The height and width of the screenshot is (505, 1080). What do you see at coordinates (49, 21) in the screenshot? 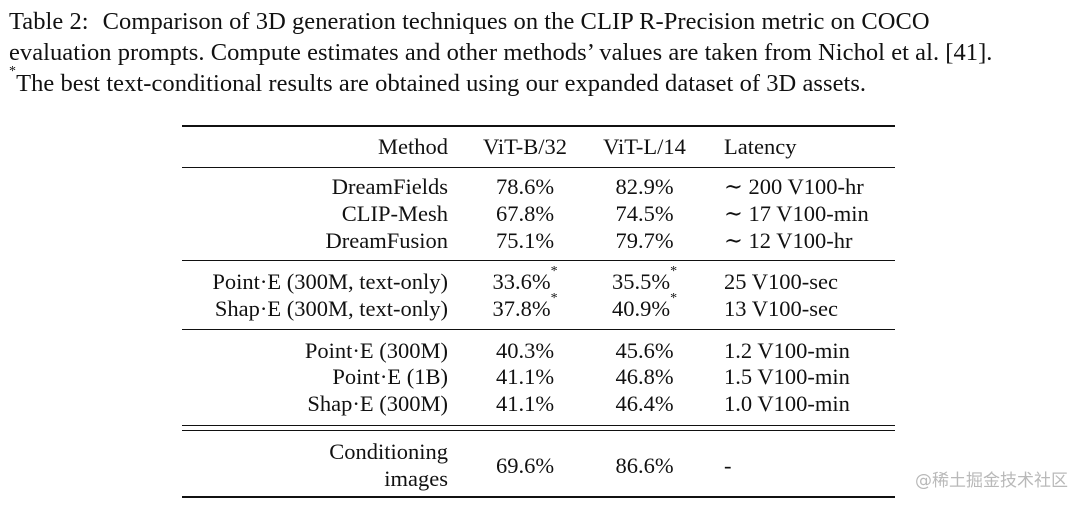
I see `caption-label: Table 2:` at bounding box center [49, 21].